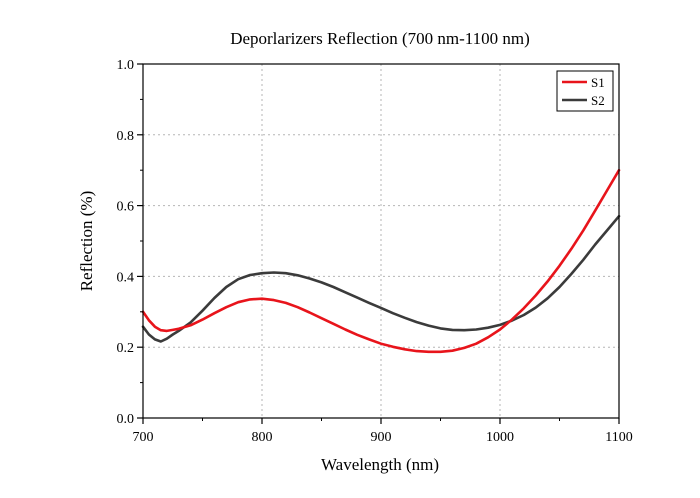  What do you see at coordinates (126, 348) in the screenshot?
I see `y-tick-label: 0.2` at bounding box center [126, 348].